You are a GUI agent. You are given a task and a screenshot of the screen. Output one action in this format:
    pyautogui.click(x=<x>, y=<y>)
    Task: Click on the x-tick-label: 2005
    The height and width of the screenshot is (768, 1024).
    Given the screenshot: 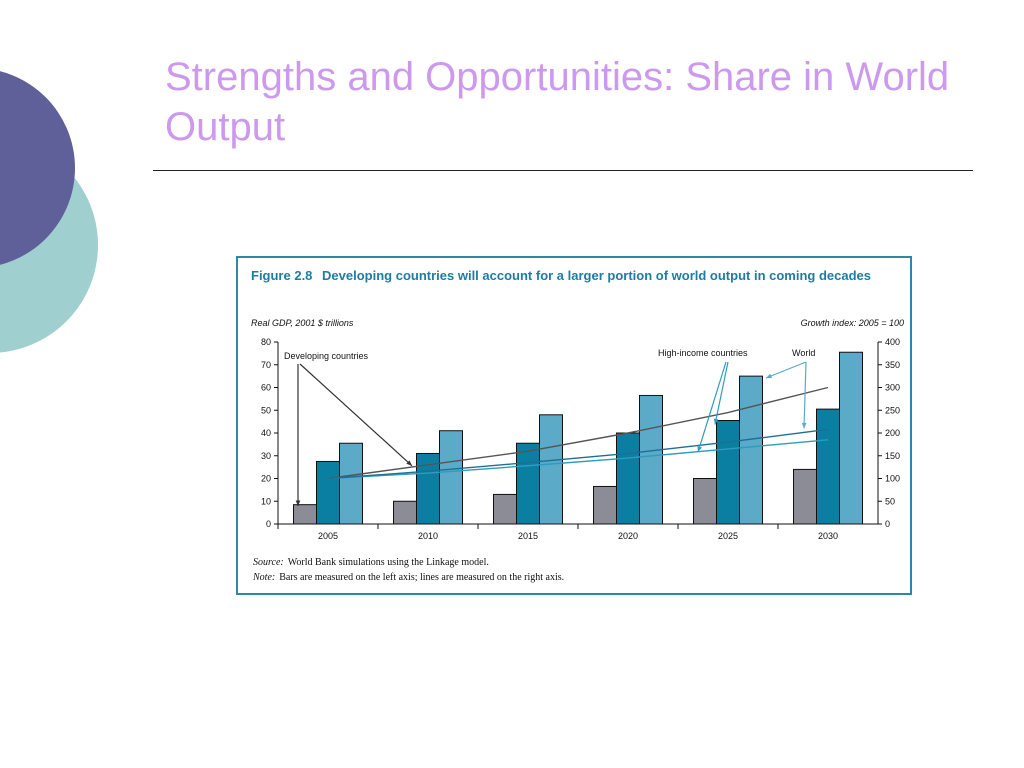 What is the action you would take?
    pyautogui.click(x=328, y=536)
    